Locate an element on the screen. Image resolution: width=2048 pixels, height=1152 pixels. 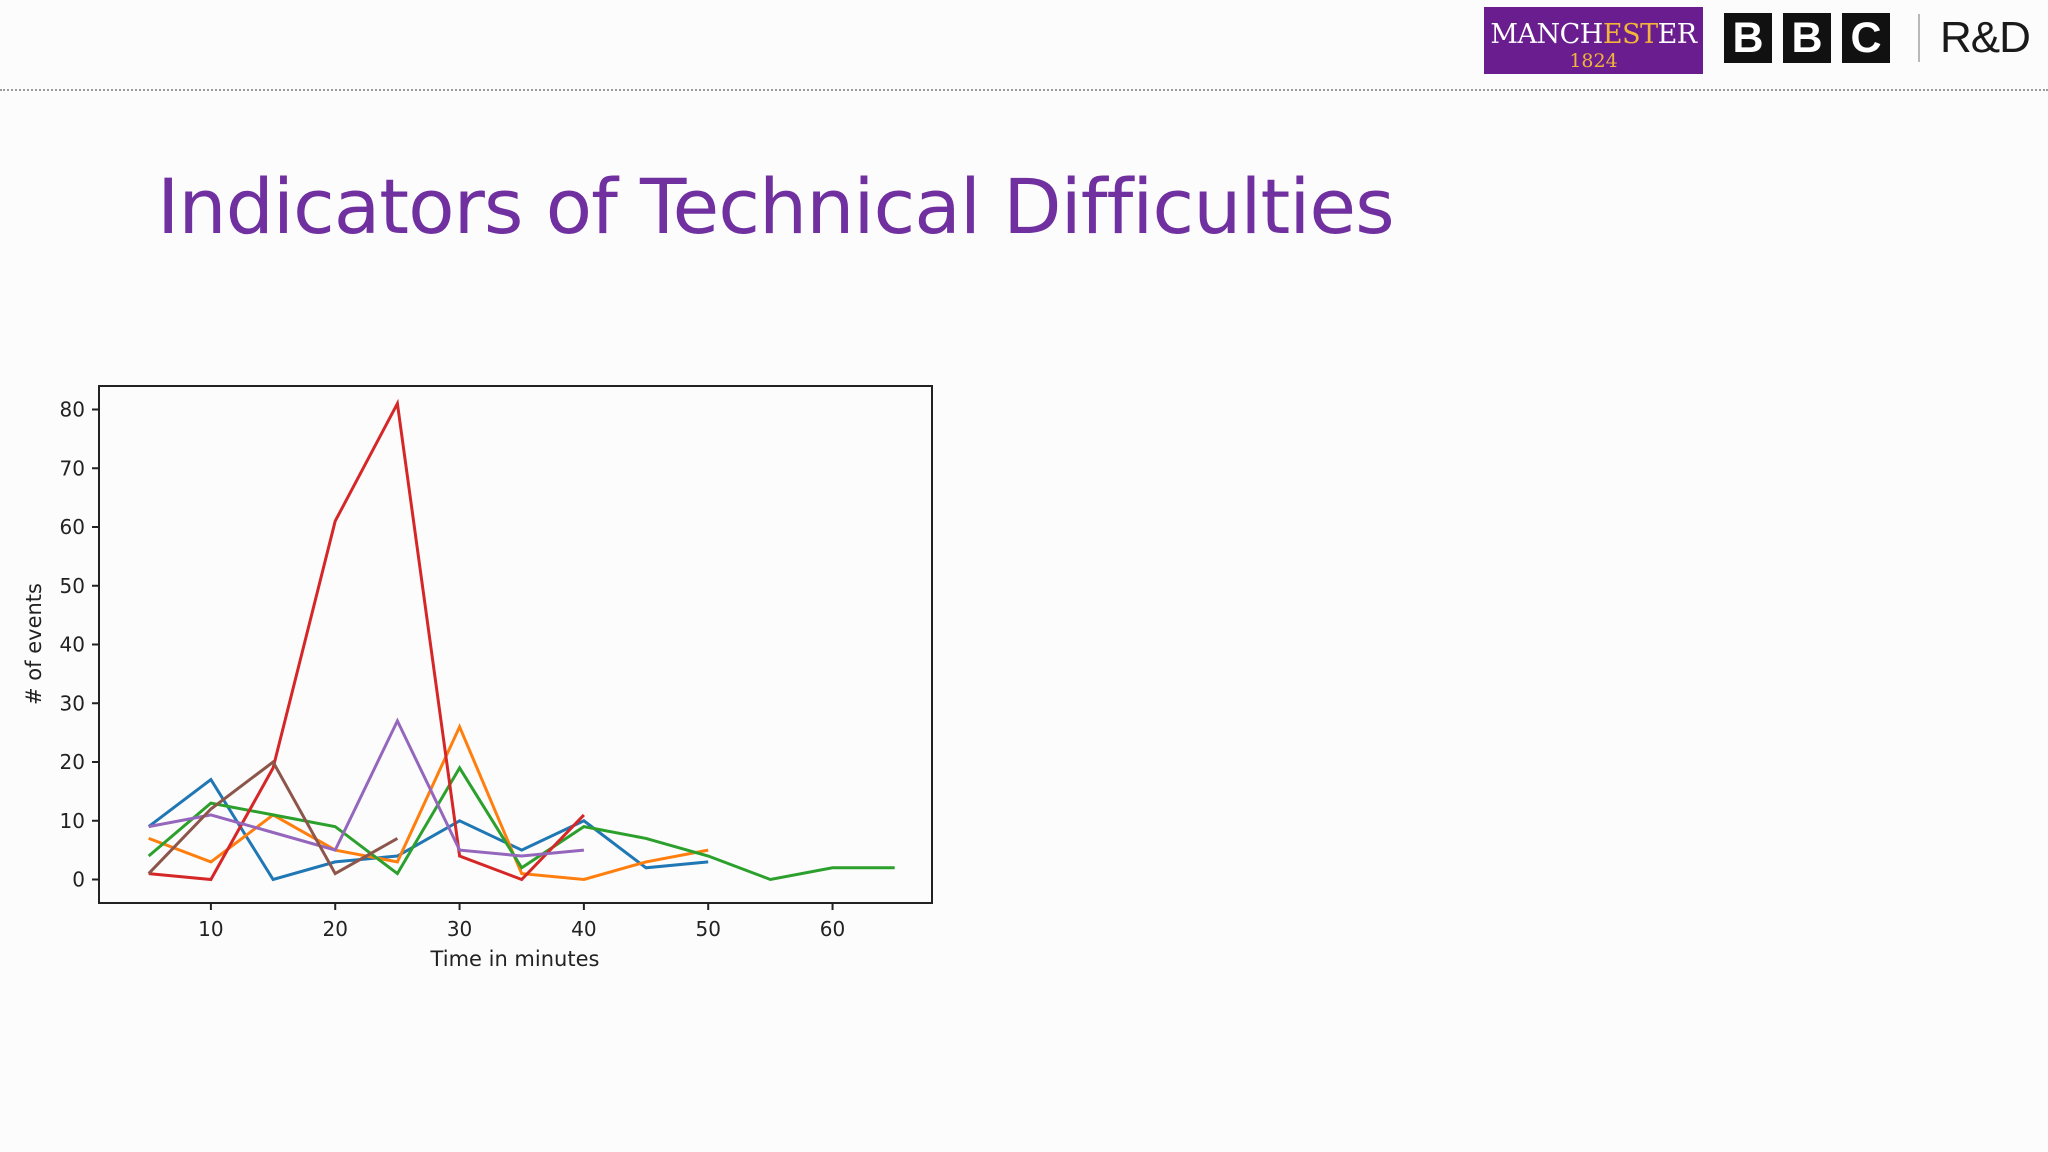
x-axis-label: Time in minutes is located at coordinates (515, 959).